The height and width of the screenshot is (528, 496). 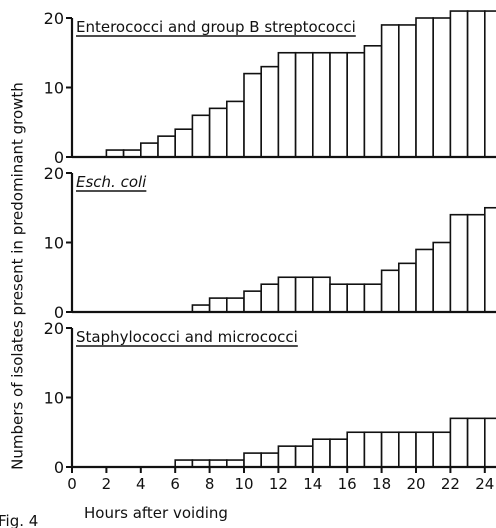 What do you see at coordinates (450, 484) in the screenshot?
I see `x-tick-label: 22` at bounding box center [450, 484].